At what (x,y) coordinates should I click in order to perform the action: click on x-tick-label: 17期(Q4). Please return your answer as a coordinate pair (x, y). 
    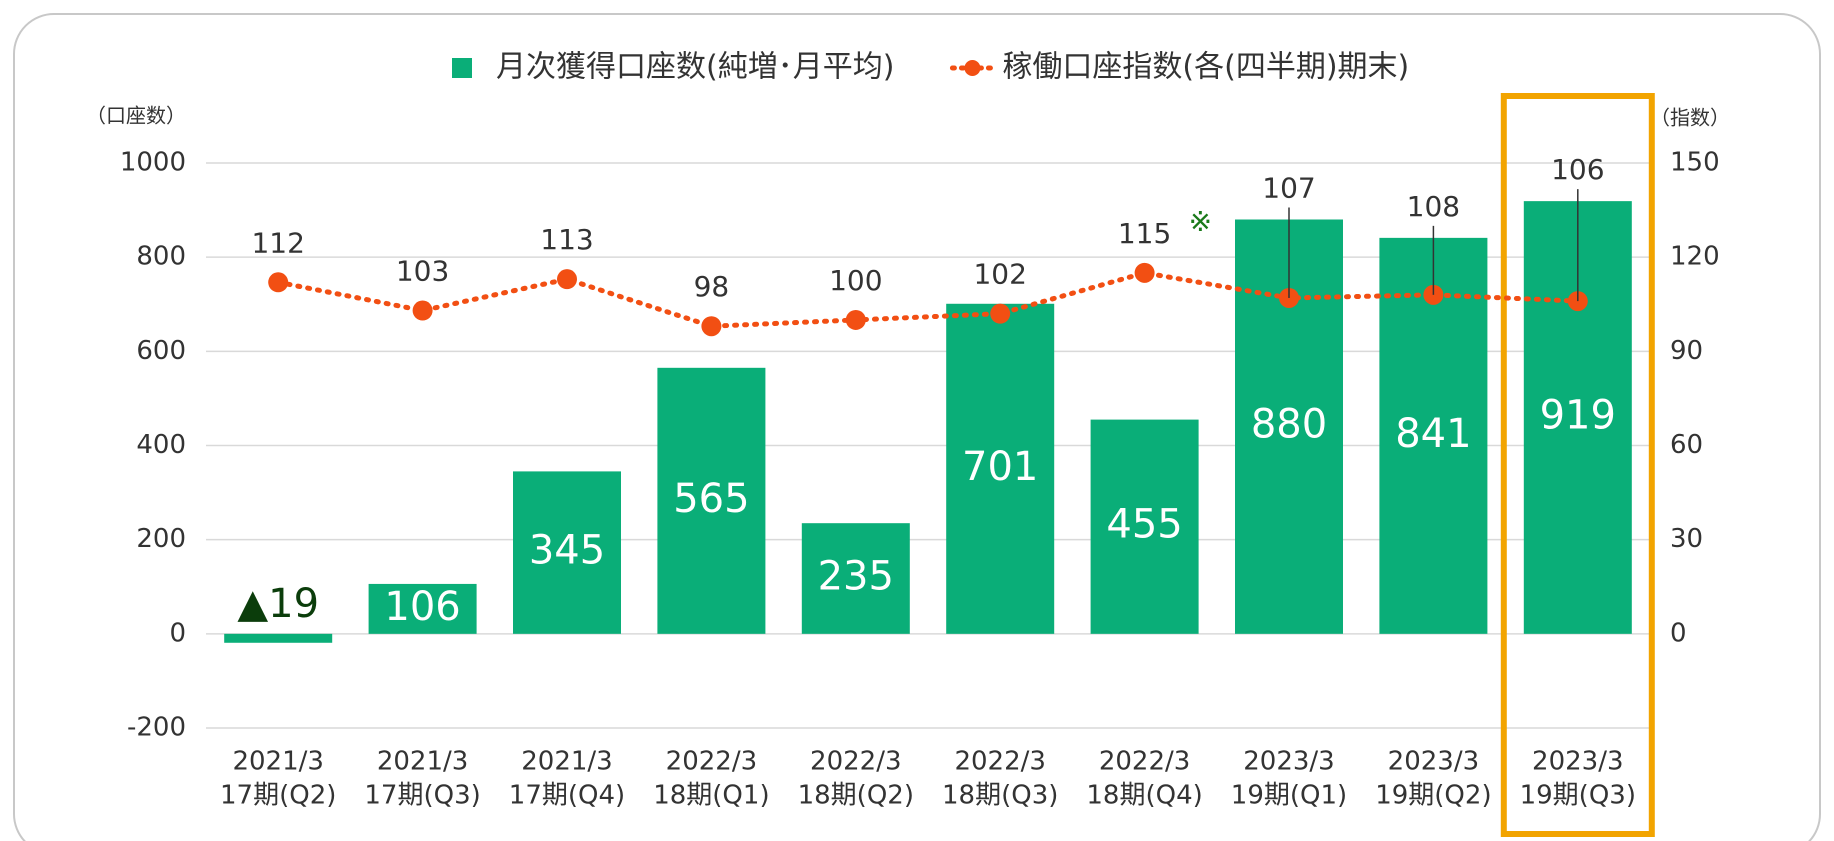
    Looking at the image, I should click on (567, 796).